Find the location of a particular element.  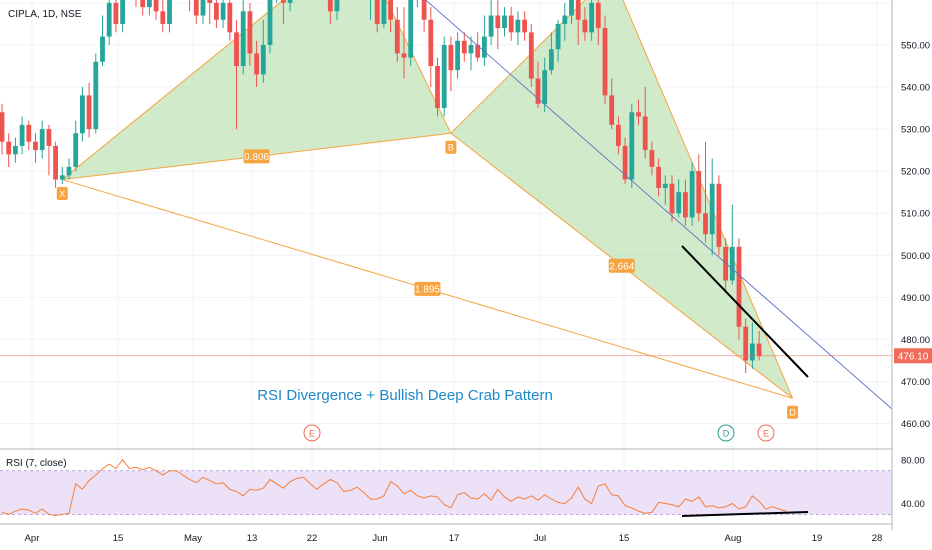

rsi-panel is located at coordinates (446, 487).